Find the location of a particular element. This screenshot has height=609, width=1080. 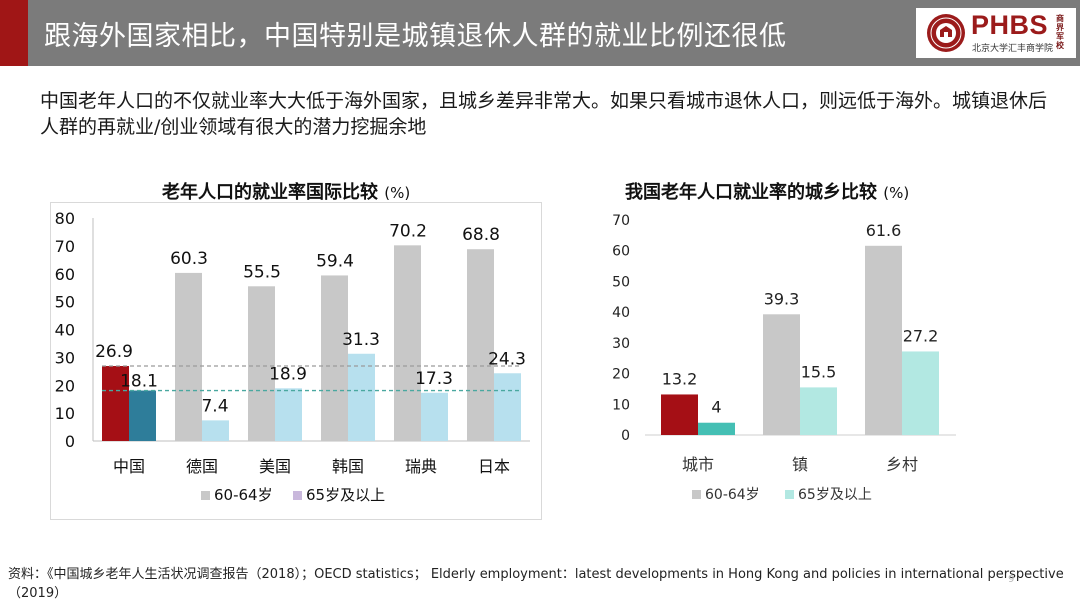

data-label-65-plus: 18.9 is located at coordinates (288, 374).